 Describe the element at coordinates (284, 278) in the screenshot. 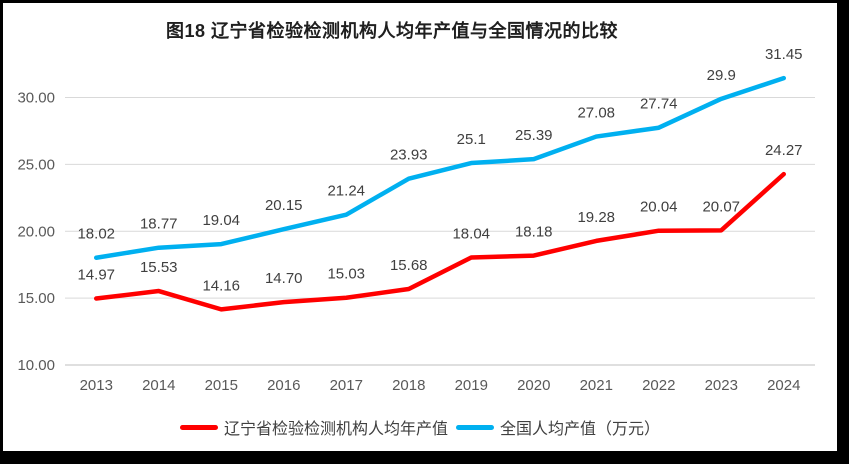

I see `data-label: 14.70` at that location.